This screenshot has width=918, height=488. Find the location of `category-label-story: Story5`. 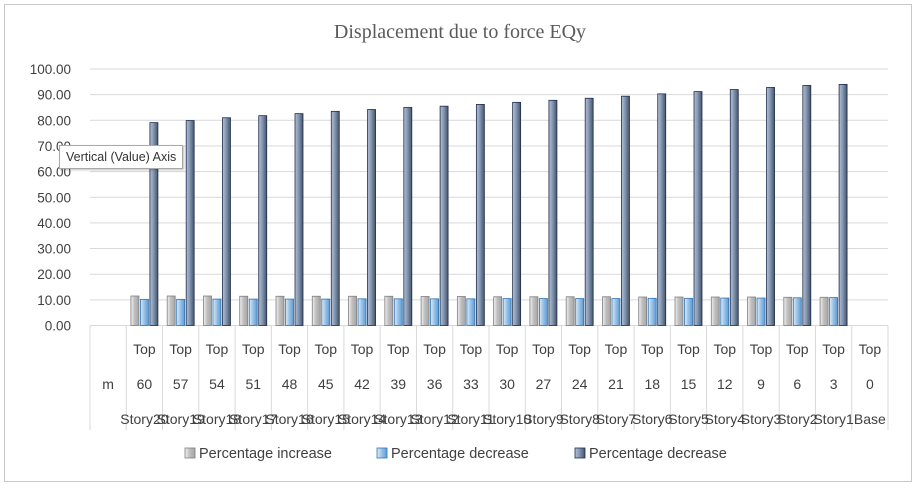

category-label-story: Story5 is located at coordinates (688, 419).